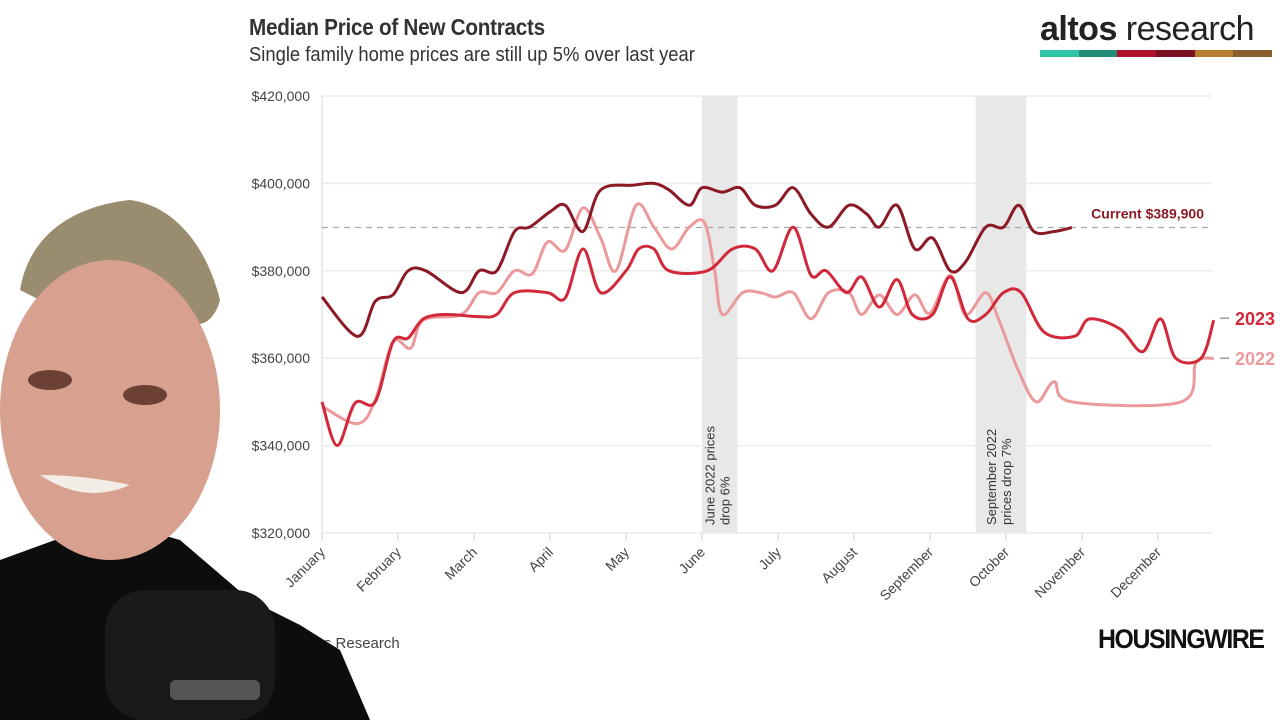 The width and height of the screenshot is (1280, 720). What do you see at coordinates (281, 358) in the screenshot?
I see `y-tick-label: $360,000` at bounding box center [281, 358].